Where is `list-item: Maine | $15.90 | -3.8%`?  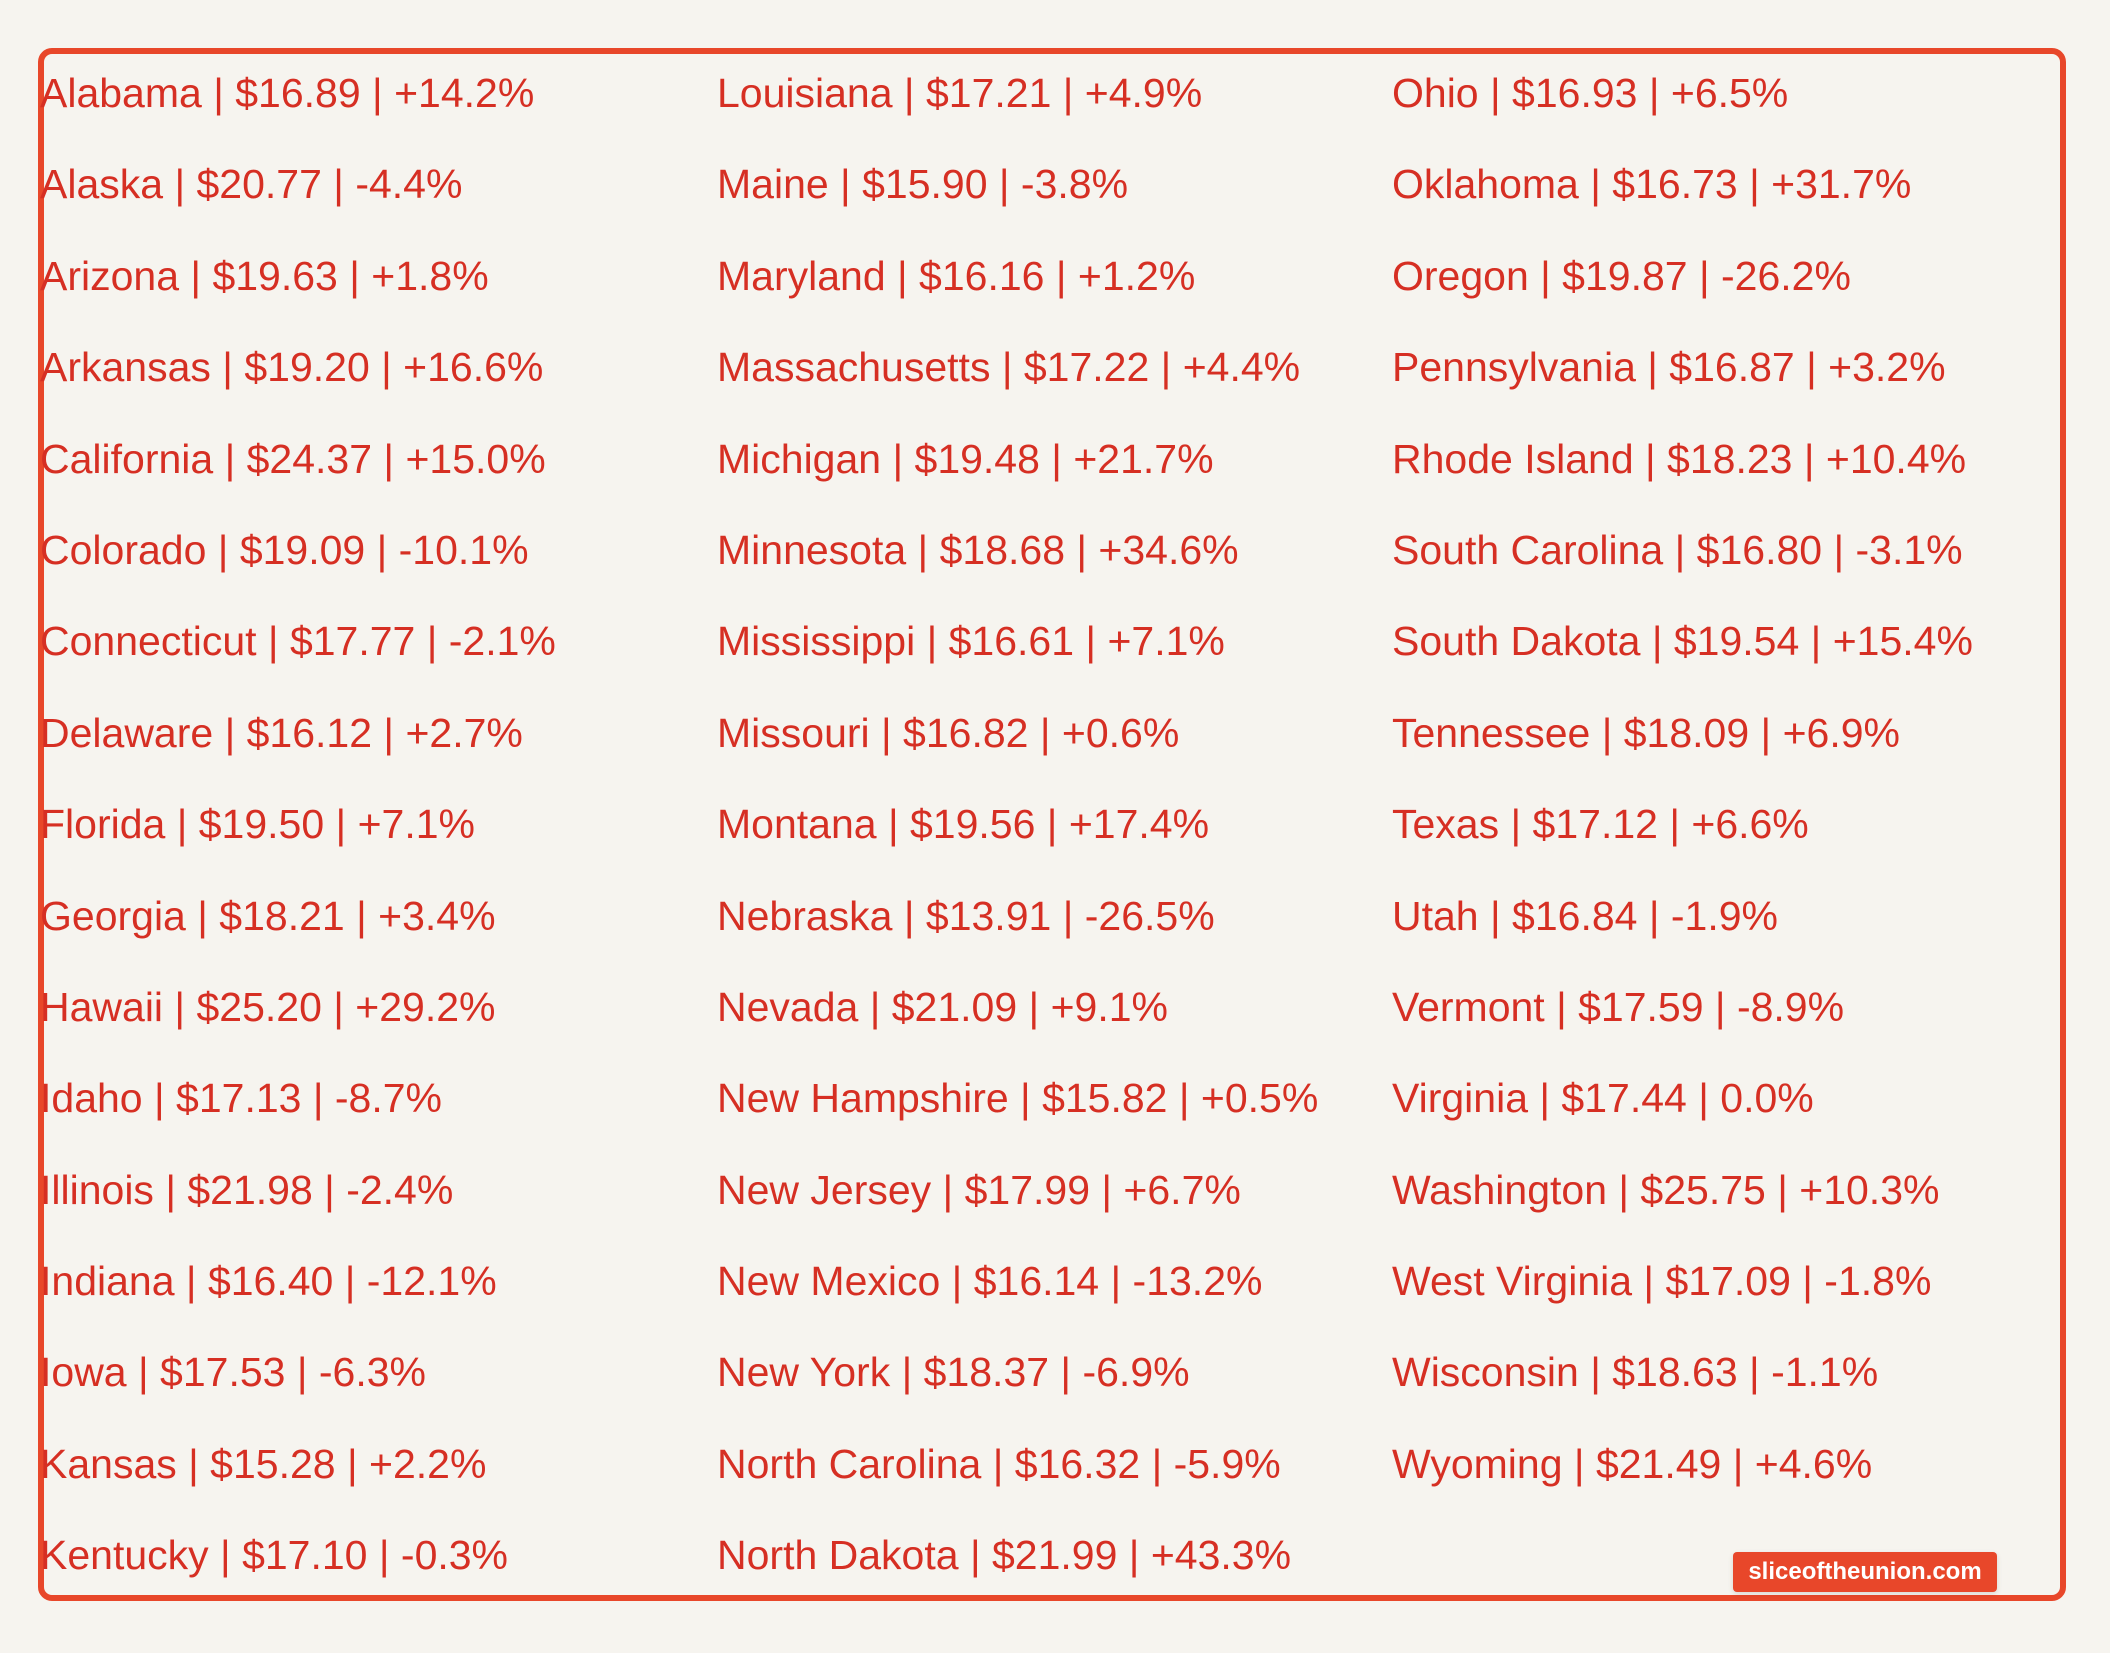 list-item: Maine | $15.90 | -3.8% is located at coordinates (923, 184).